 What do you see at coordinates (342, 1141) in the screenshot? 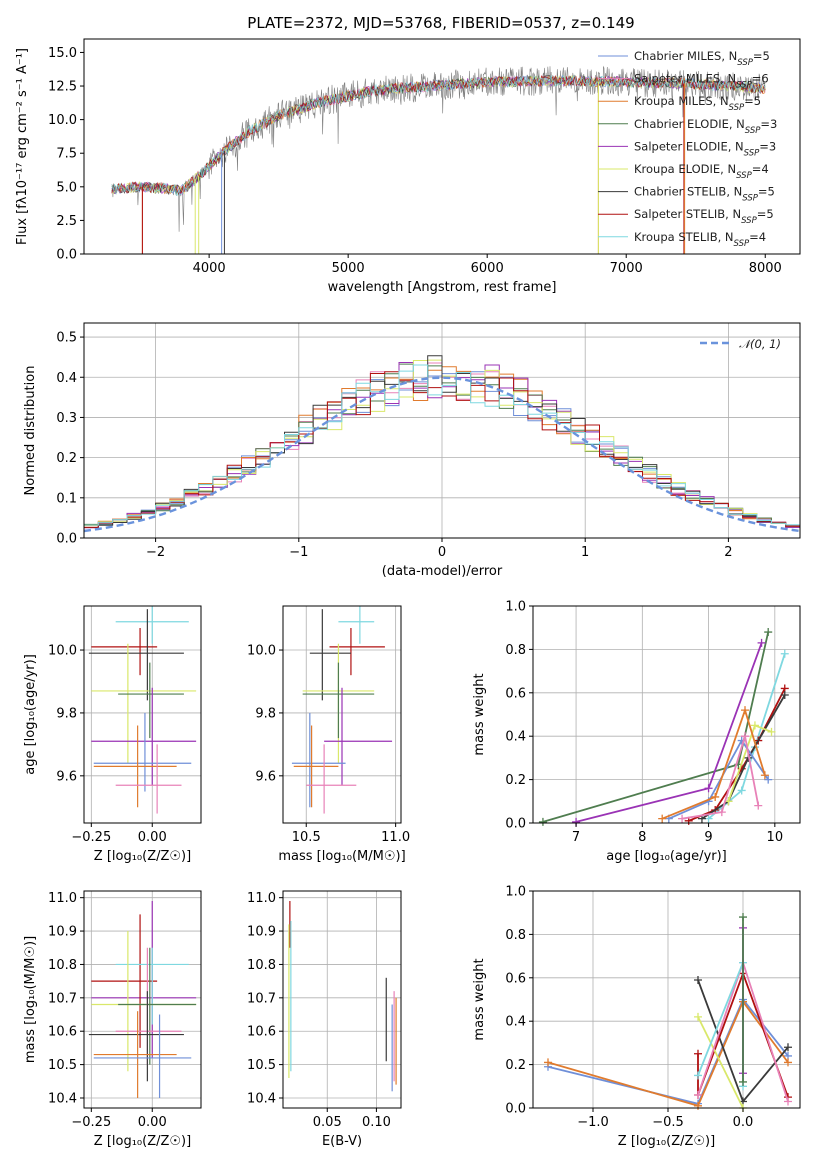
I see `x-axis-label: E(B-V)` at bounding box center [342, 1141].